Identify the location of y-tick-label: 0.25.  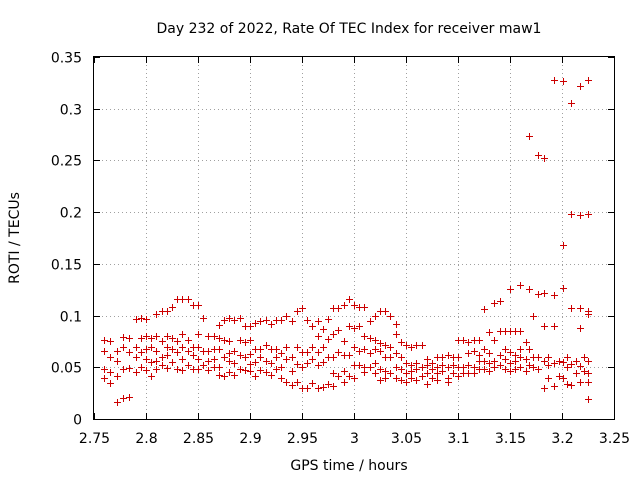
(66, 162).